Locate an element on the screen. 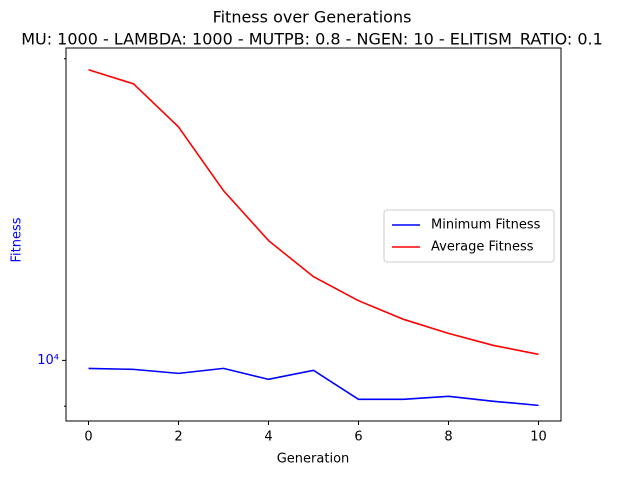  x-tick-label: 6 is located at coordinates (358, 437).